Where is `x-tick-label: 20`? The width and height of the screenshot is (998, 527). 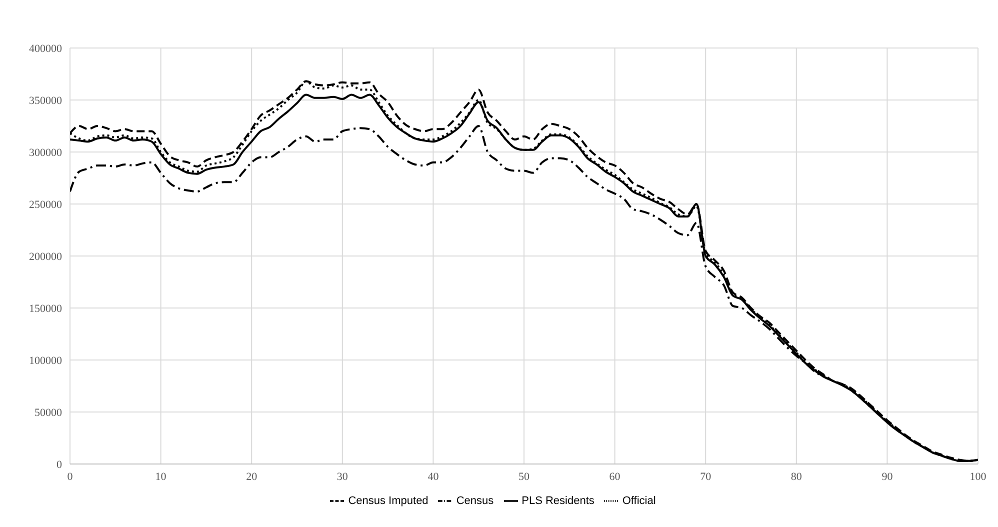
x-tick-label: 20 is located at coordinates (252, 476).